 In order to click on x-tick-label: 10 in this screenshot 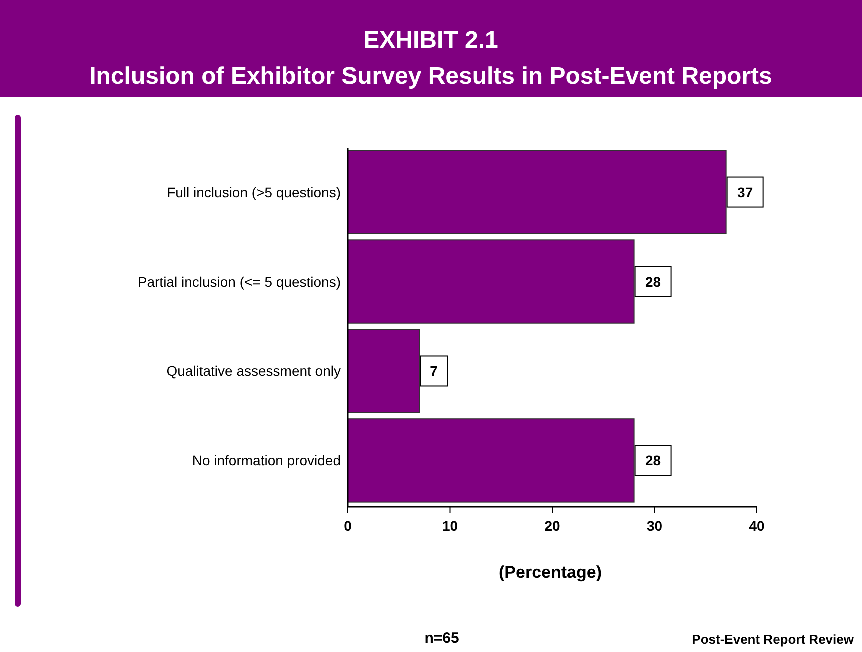, I will do `click(450, 526)`.